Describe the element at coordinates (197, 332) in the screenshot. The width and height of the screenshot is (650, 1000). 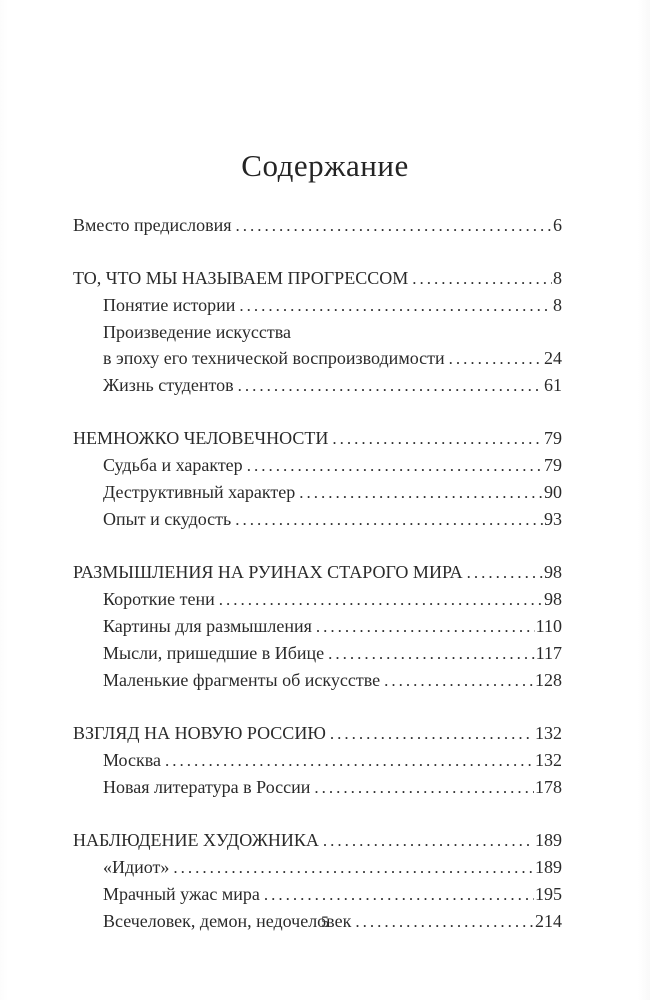
I see `toc-entry-label: Произведение искусства` at that location.